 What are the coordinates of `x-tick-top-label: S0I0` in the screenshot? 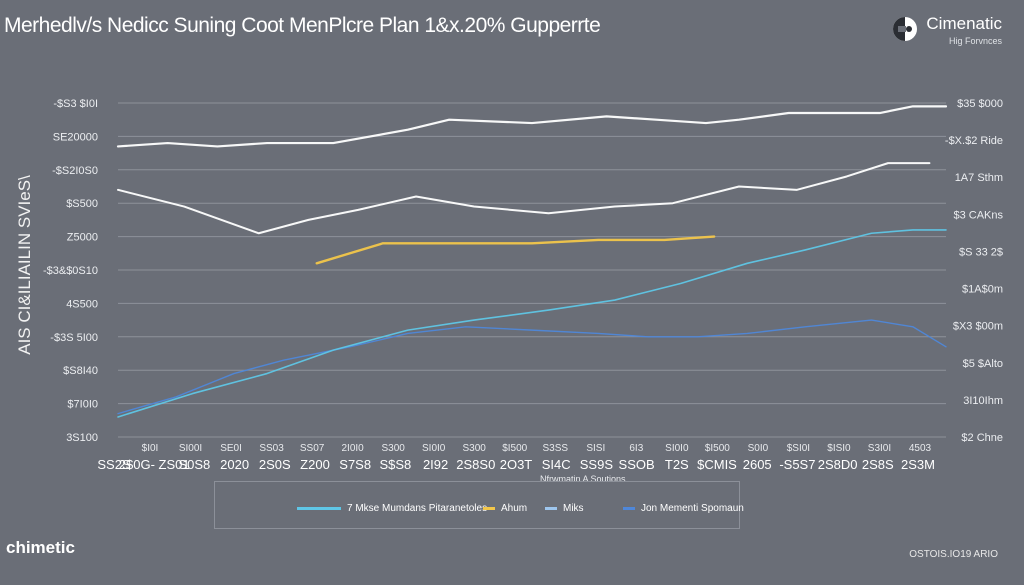 It's located at (758, 448).